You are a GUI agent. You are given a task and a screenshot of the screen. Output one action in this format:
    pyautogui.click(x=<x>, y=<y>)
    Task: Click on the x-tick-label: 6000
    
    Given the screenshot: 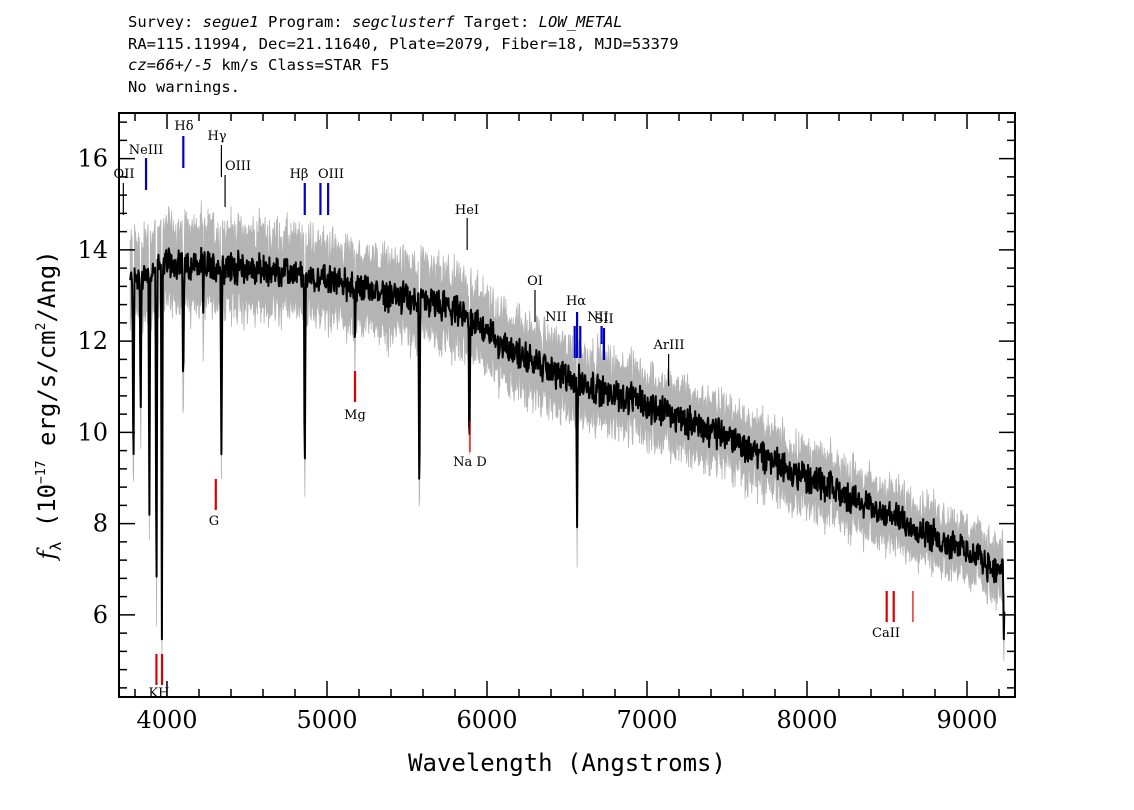 What is the action you would take?
    pyautogui.click(x=486, y=720)
    